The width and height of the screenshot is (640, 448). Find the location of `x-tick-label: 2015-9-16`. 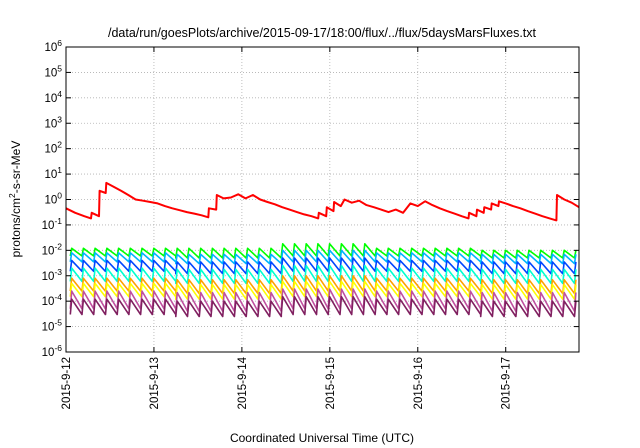

x-tick-label: 2015-9-16 is located at coordinates (419, 383).